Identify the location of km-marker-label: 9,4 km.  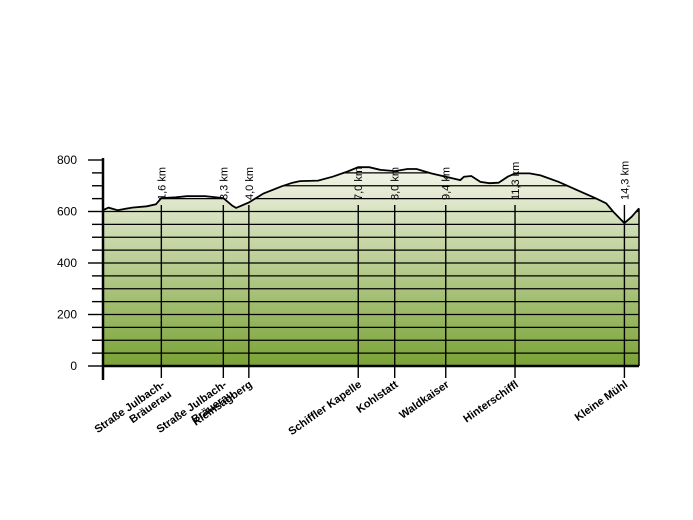
(447, 183).